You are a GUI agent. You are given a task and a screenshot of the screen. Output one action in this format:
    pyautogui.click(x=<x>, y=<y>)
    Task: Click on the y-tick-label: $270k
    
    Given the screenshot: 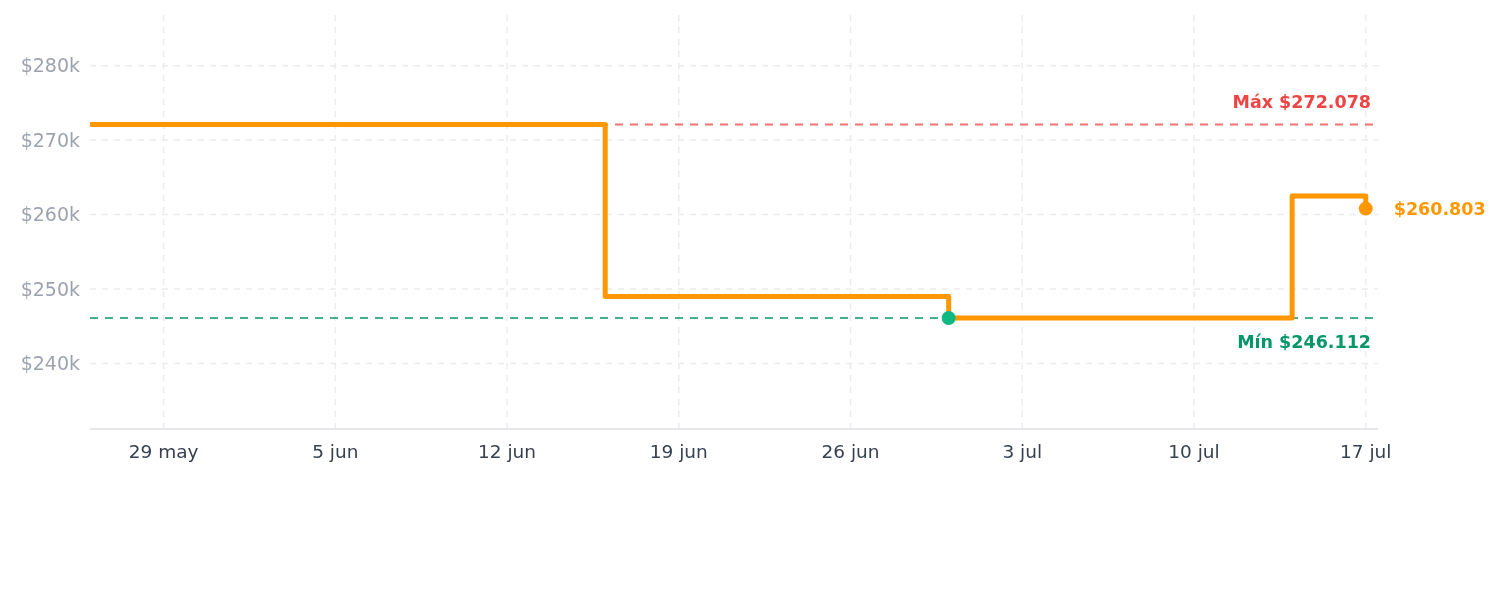 What is the action you would take?
    pyautogui.click(x=50, y=139)
    